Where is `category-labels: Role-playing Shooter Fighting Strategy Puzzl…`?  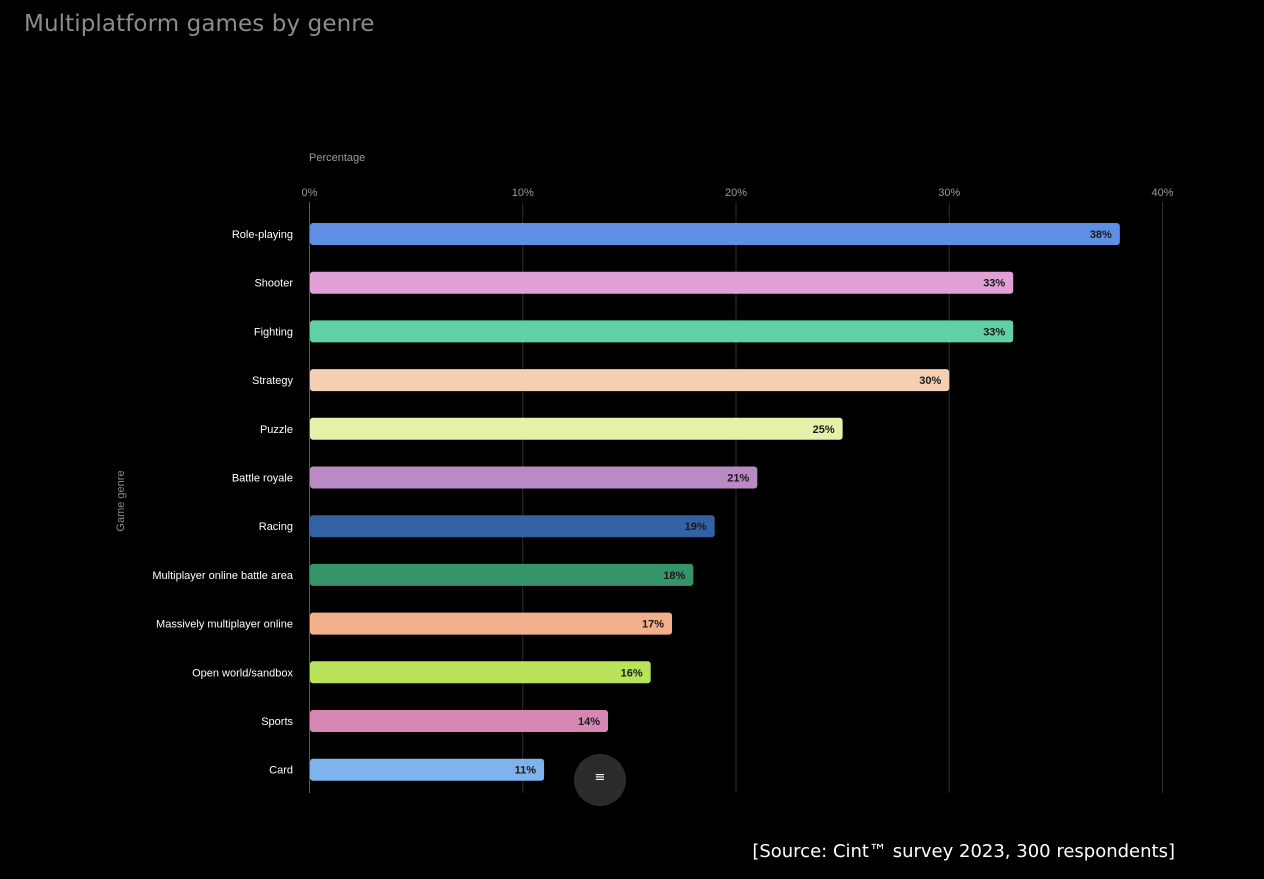
category-labels: Role-playing Shooter Fighting Strategy Puzzl… is located at coordinates (223, 503).